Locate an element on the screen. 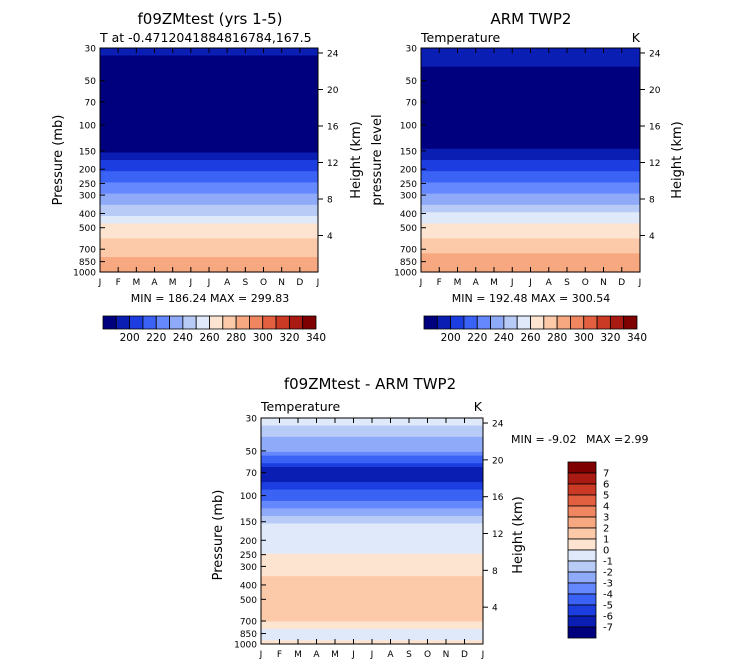 The height and width of the screenshot is (665, 733). km-tick-label: 4 is located at coordinates (652, 237).